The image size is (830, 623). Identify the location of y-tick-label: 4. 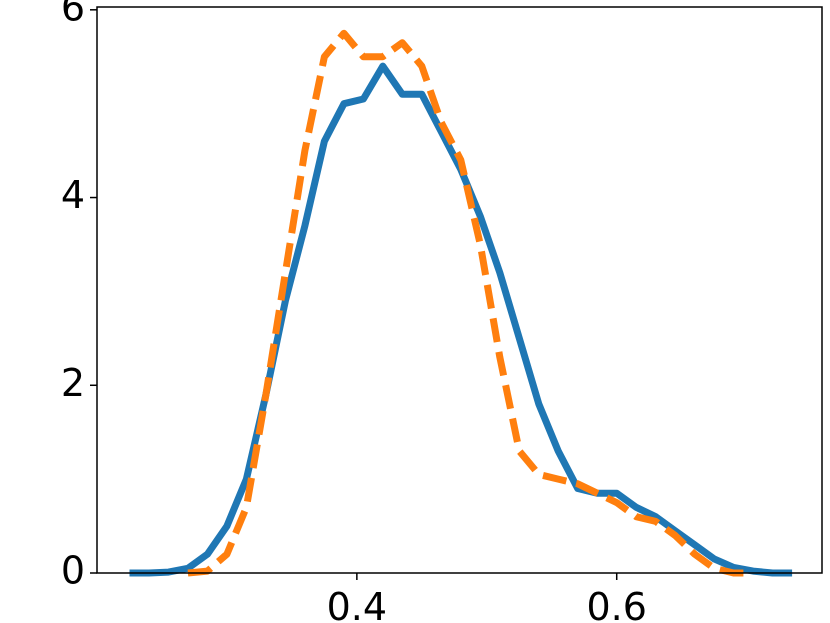
(73, 195).